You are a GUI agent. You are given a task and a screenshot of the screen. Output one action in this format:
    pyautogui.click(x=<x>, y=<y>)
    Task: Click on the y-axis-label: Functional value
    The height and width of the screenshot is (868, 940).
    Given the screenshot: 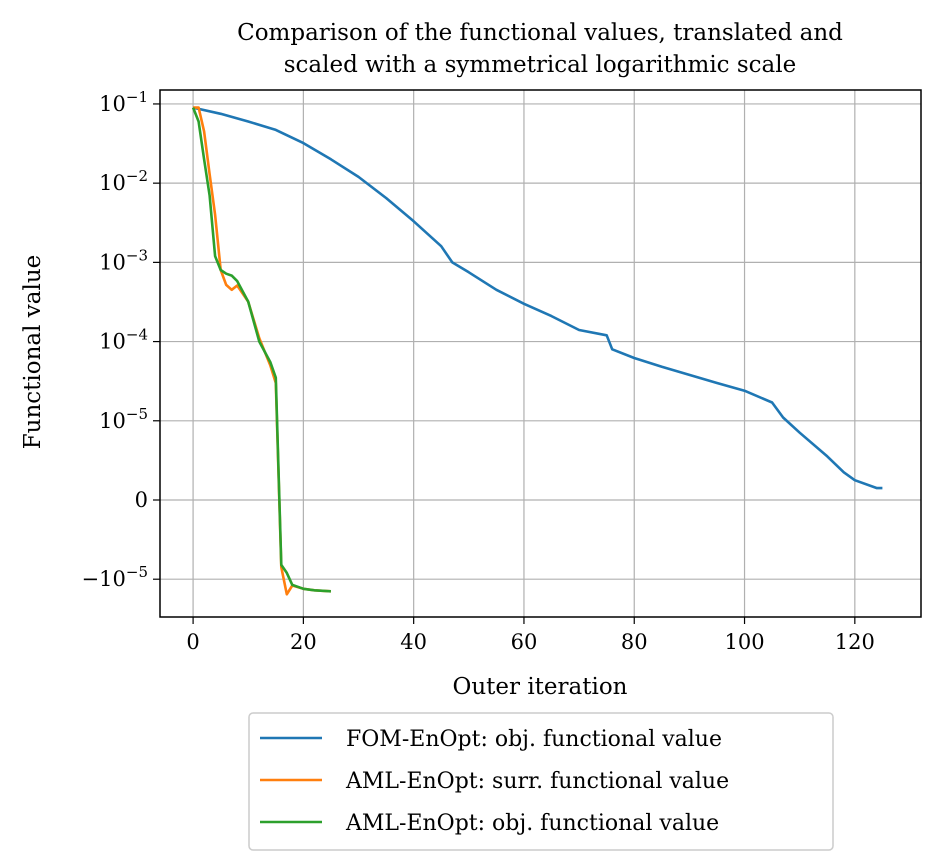 What is the action you would take?
    pyautogui.click(x=33, y=352)
    